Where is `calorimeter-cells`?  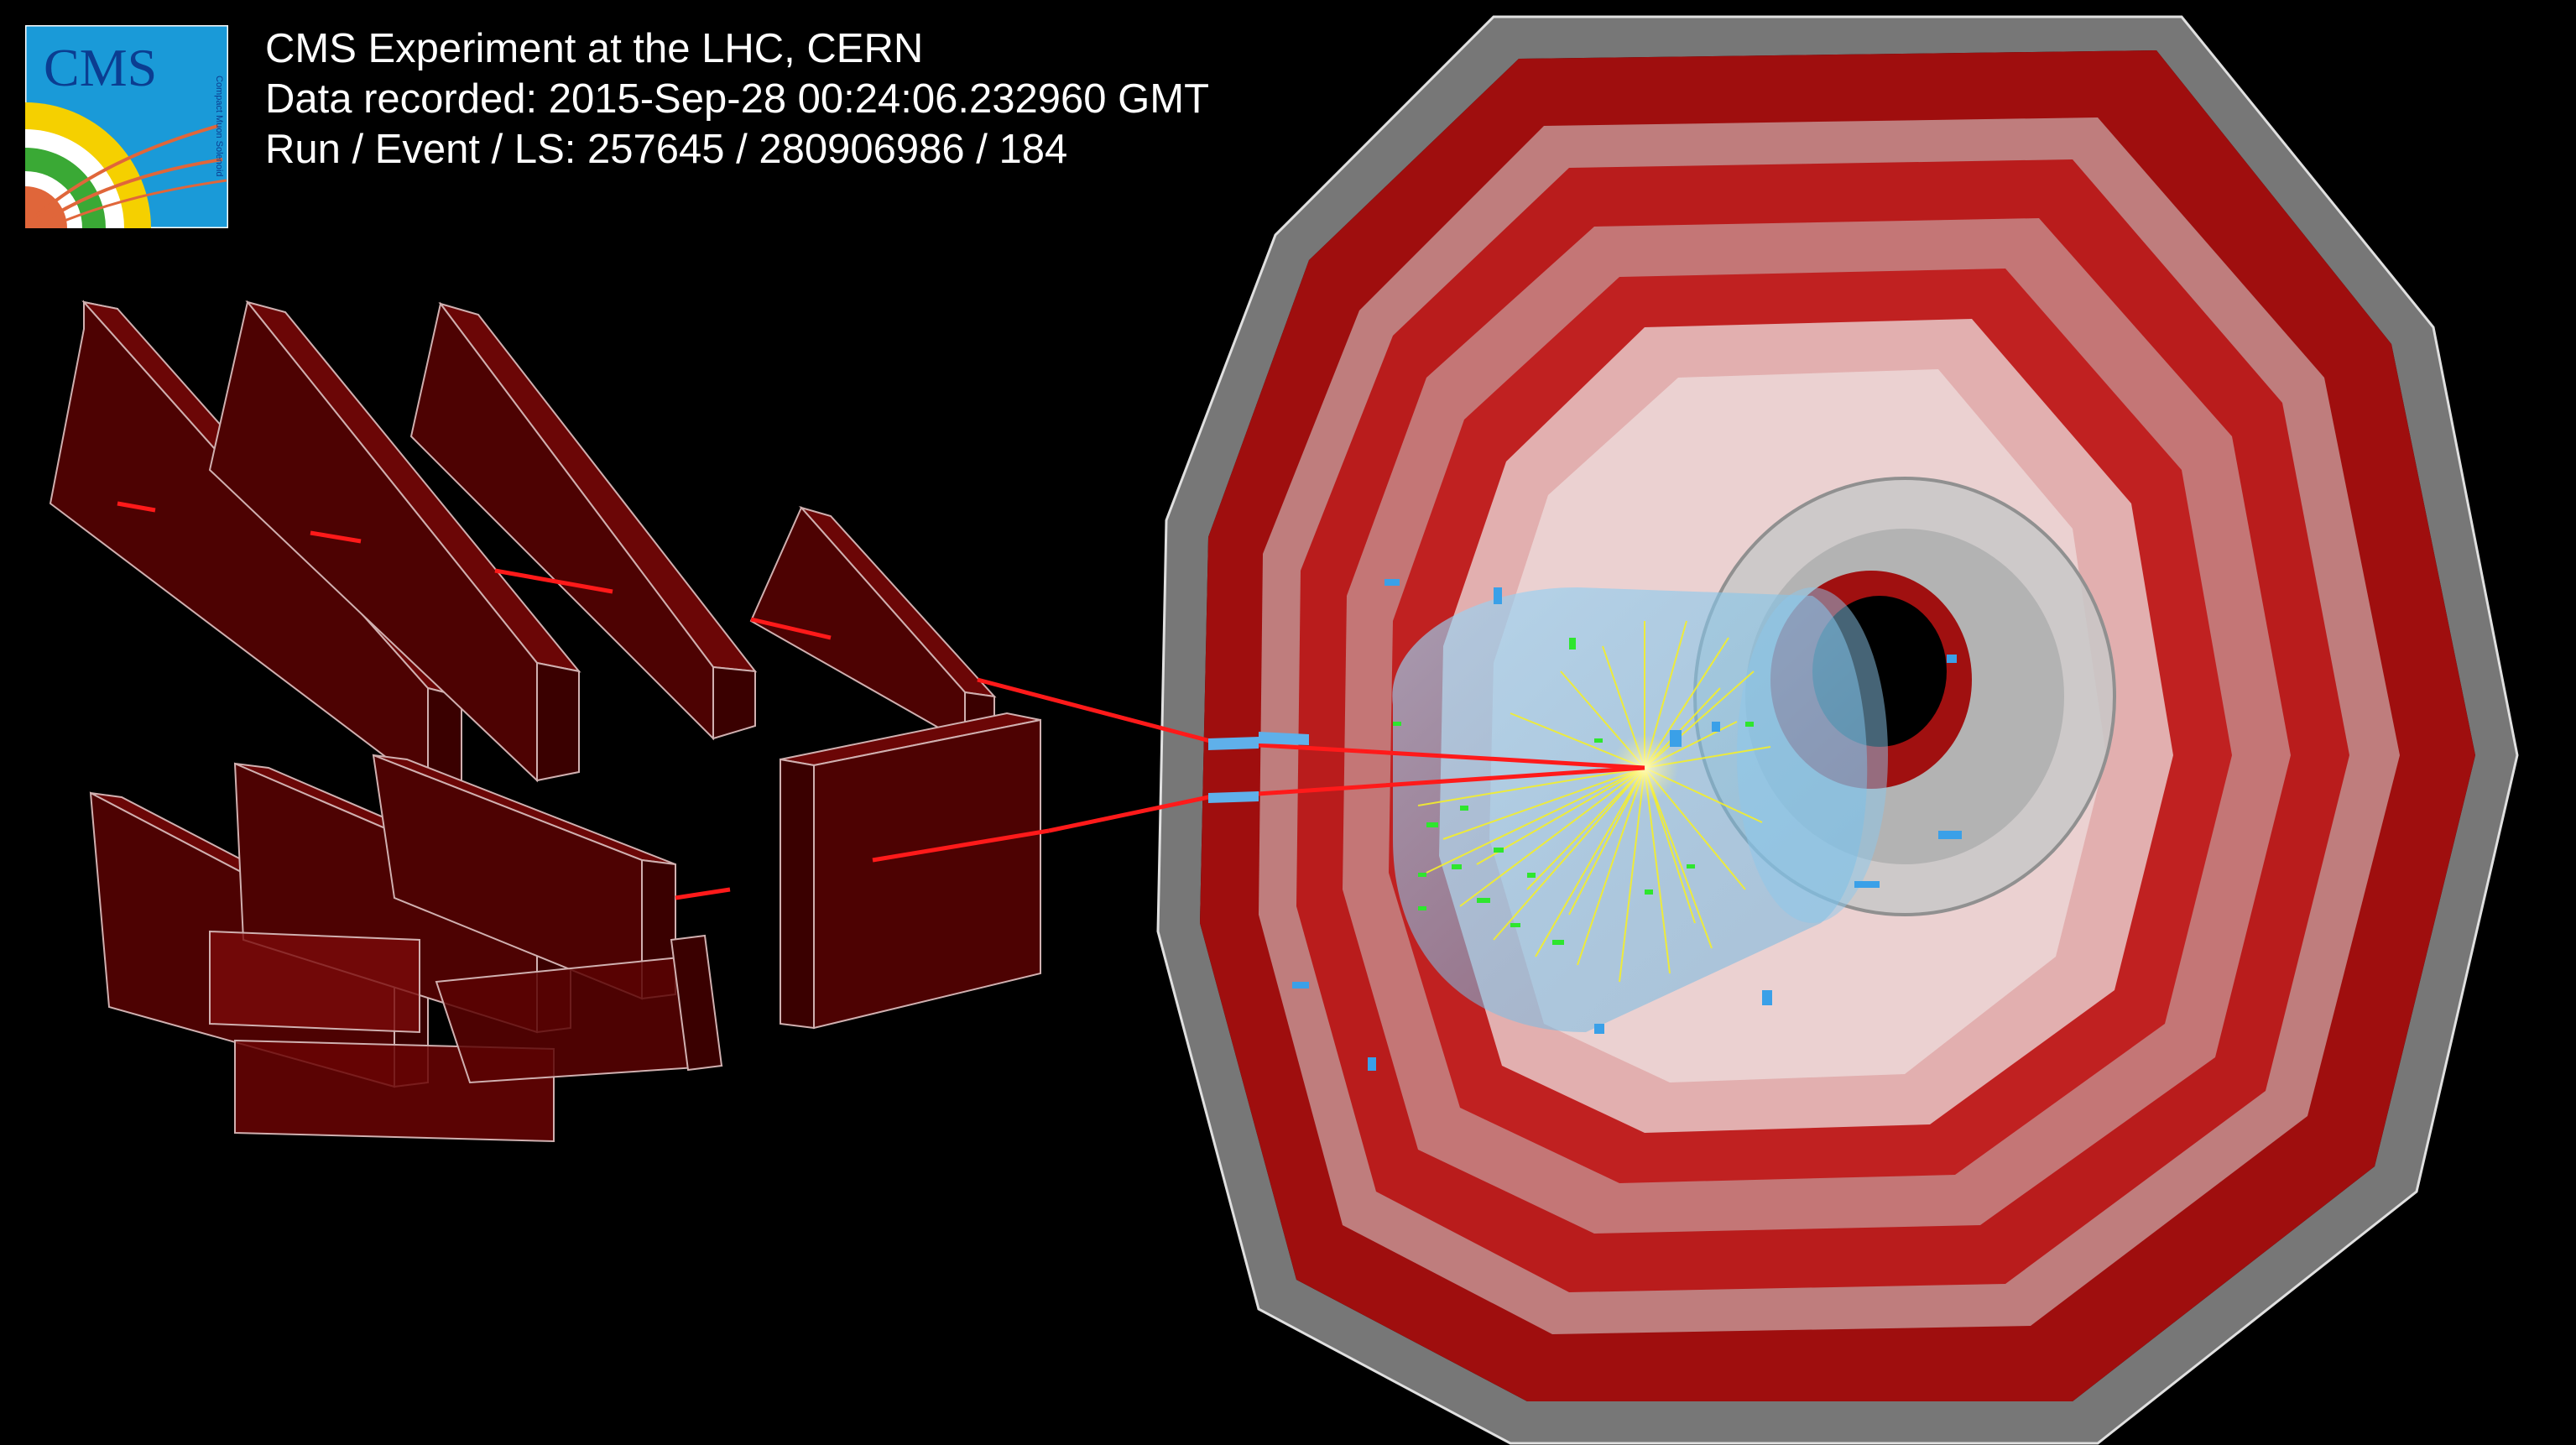 calorimeter-cells is located at coordinates (1627, 825).